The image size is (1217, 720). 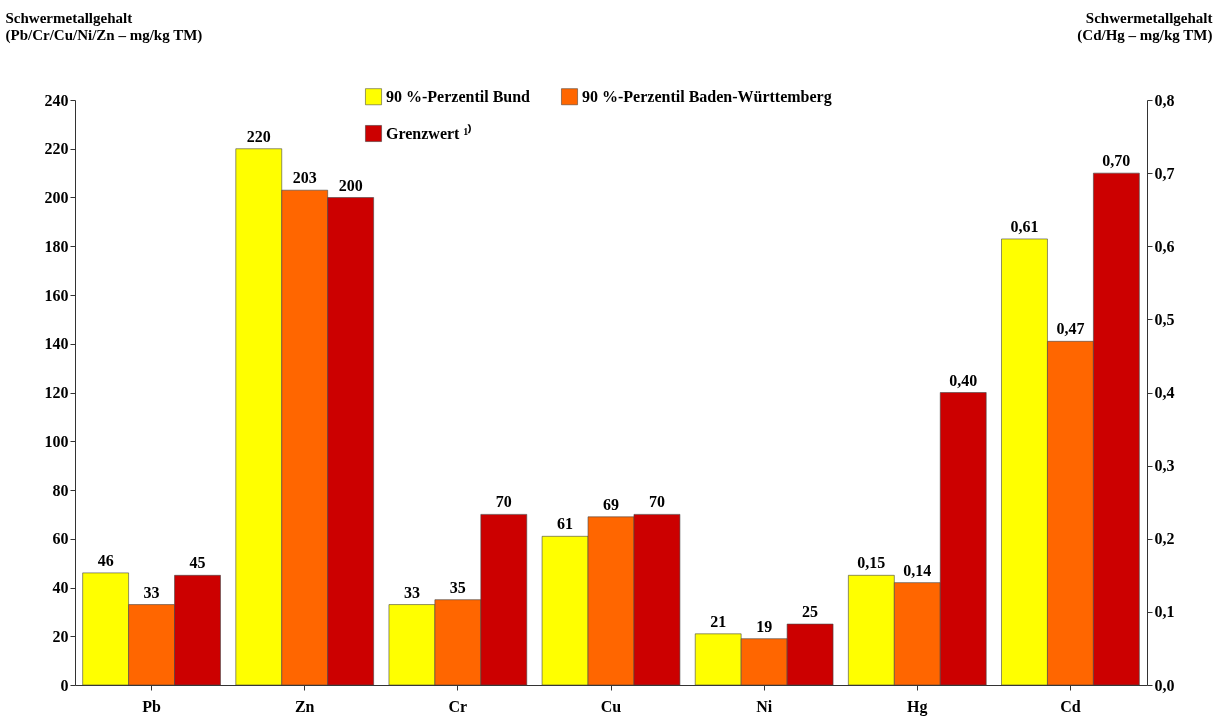 What do you see at coordinates (458, 706) in the screenshot?
I see `x-tick-label: Cr` at bounding box center [458, 706].